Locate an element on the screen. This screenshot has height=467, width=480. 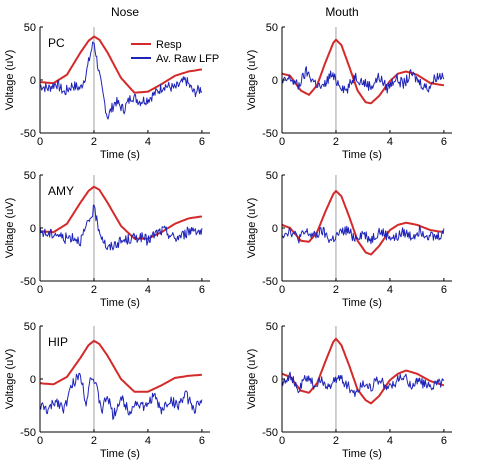
panel-1-resp-line is located at coordinates (121, 64).